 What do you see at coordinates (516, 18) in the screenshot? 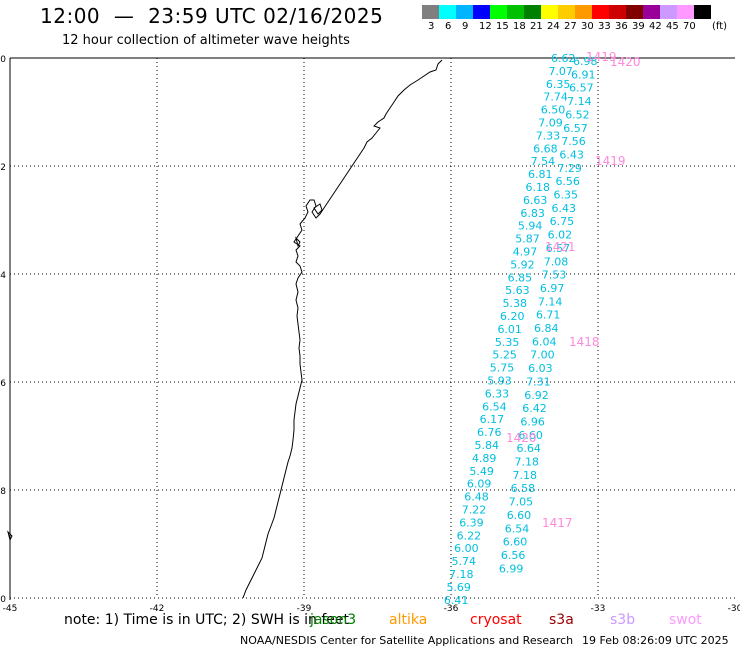
I see `legend-swatch: 18` at bounding box center [516, 18].